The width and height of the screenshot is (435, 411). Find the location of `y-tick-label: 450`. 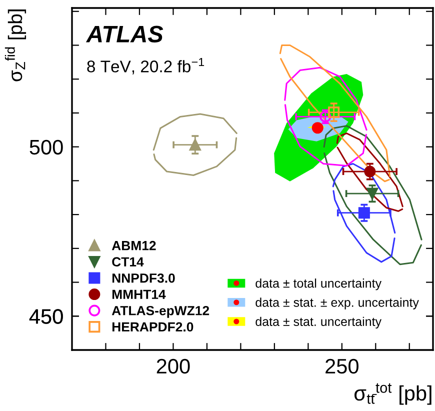

y-tick-label: 450 is located at coordinates (46, 316).